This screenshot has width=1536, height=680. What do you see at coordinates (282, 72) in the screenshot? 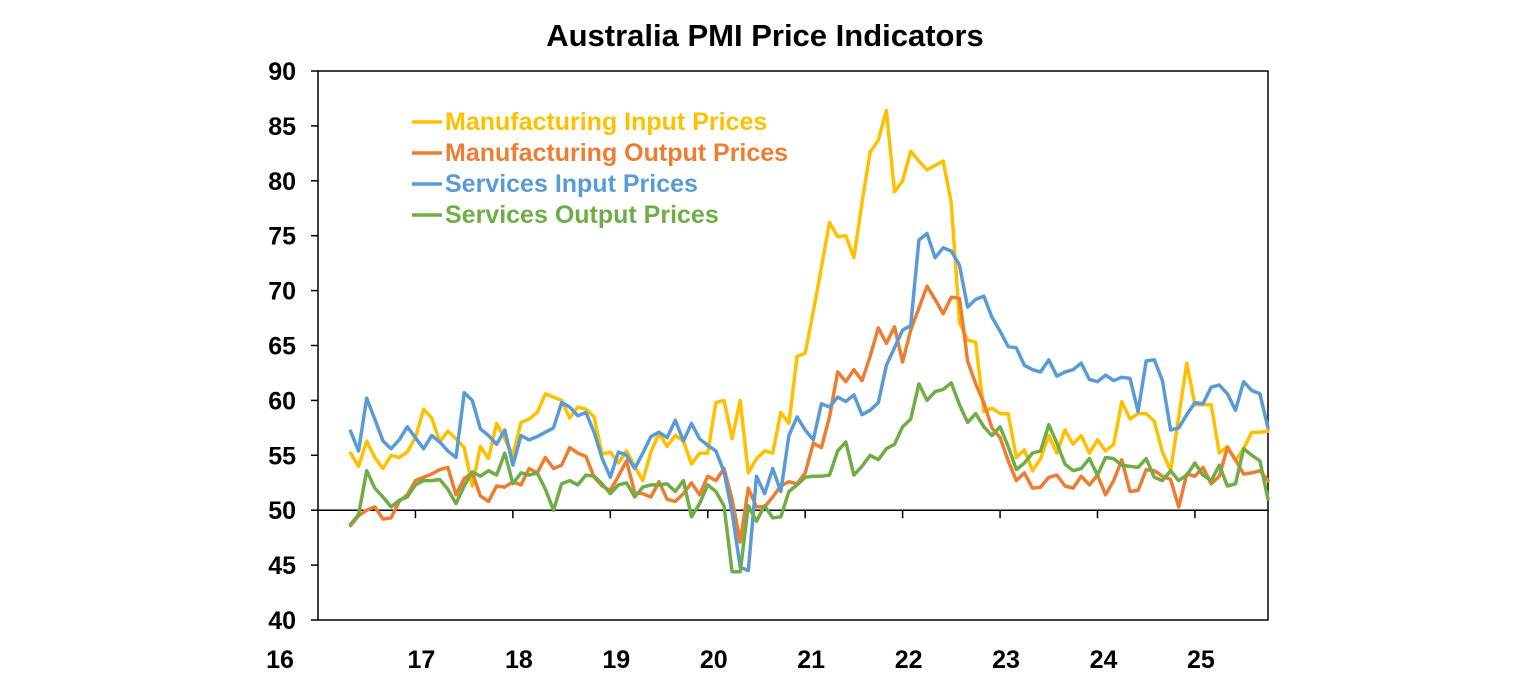
I see `y-tick-label: 90` at bounding box center [282, 72].